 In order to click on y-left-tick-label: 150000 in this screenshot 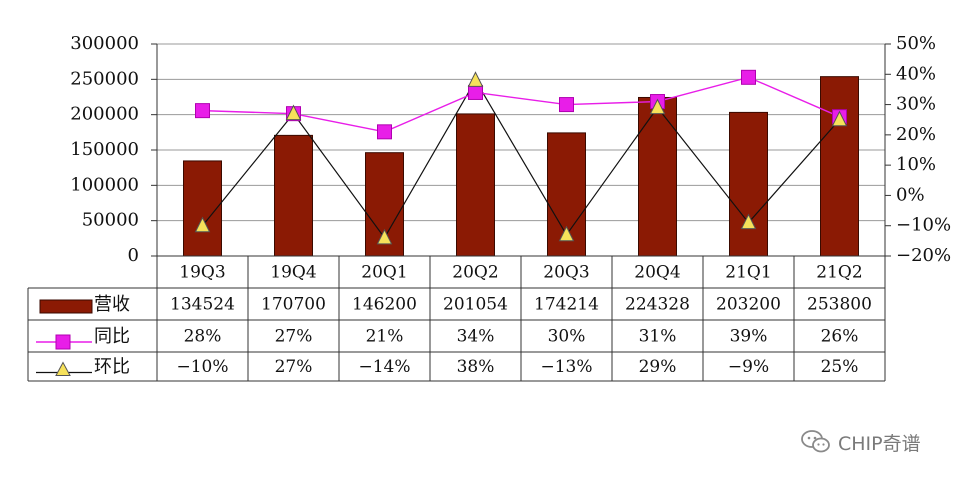, I will do `click(104, 149)`.